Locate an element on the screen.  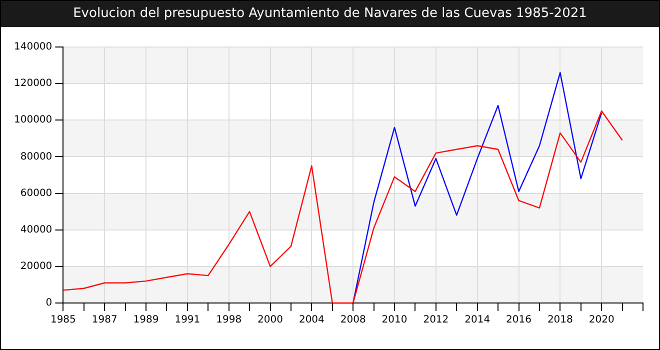
y-tick-label: 0 is located at coordinates (49, 303).